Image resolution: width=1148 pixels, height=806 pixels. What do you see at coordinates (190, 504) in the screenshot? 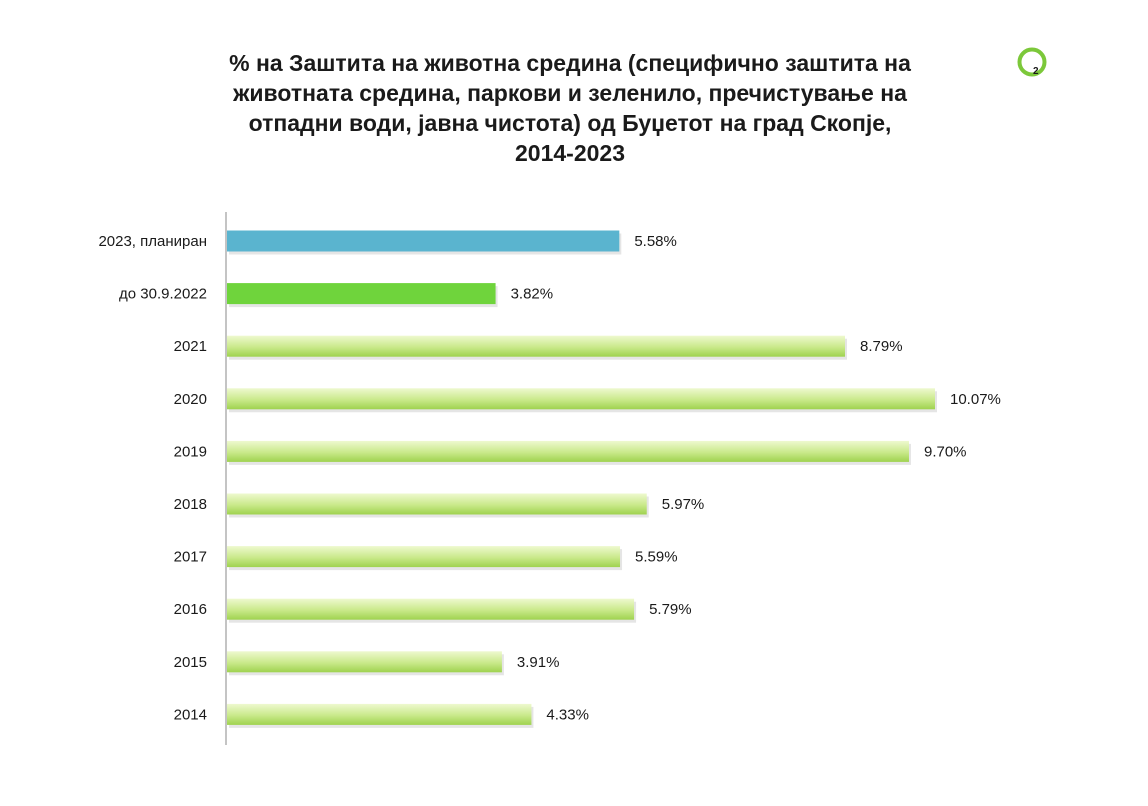
I see `category-label: 2018` at bounding box center [190, 504].